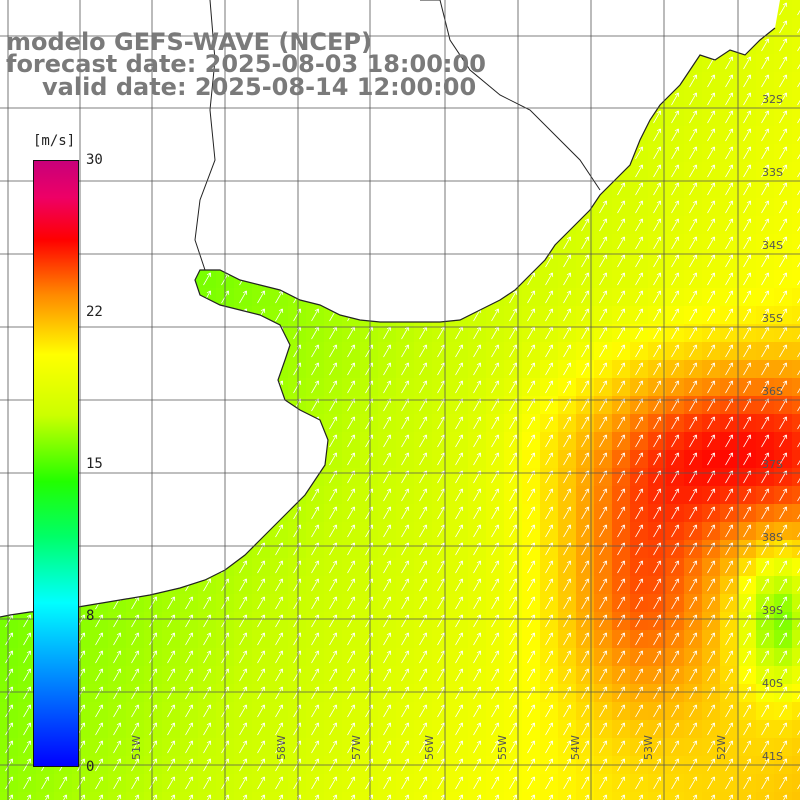 This screenshot has height=800, width=800. What do you see at coordinates (136, 747) in the screenshot?
I see `longitude-label: 51W` at bounding box center [136, 747].